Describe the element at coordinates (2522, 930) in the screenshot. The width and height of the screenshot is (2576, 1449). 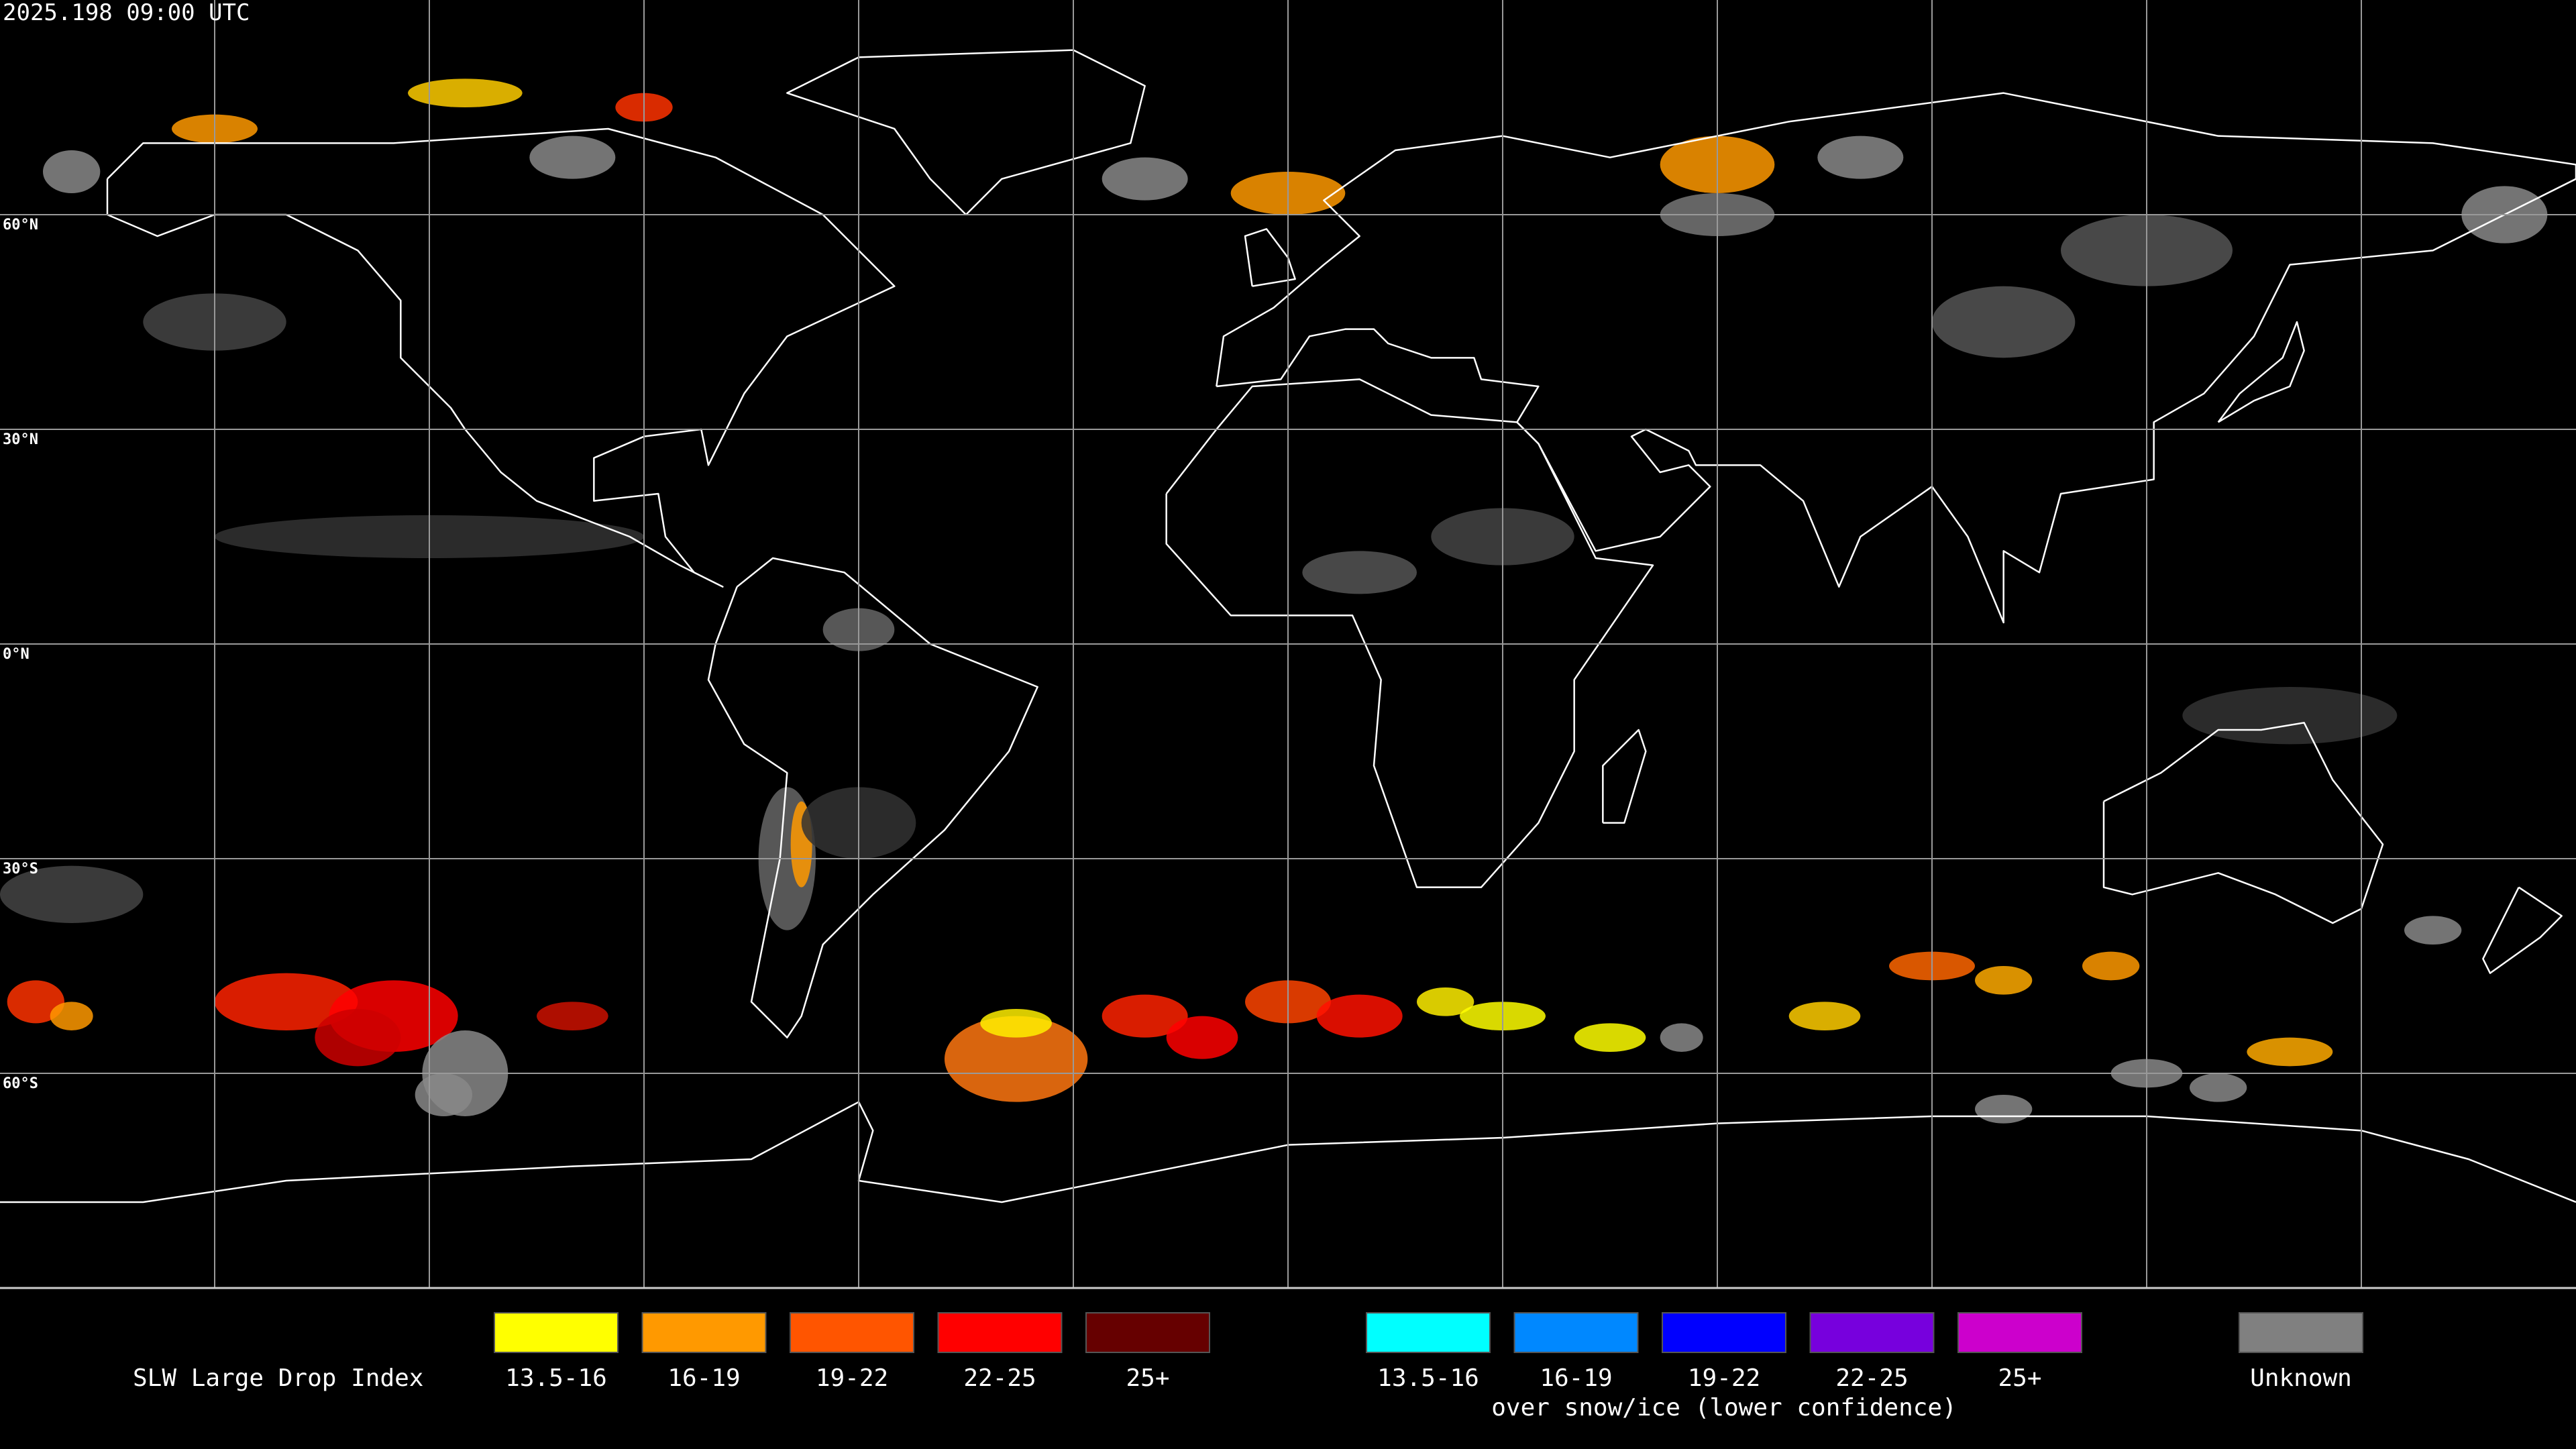
I see `new-zealand` at that location.